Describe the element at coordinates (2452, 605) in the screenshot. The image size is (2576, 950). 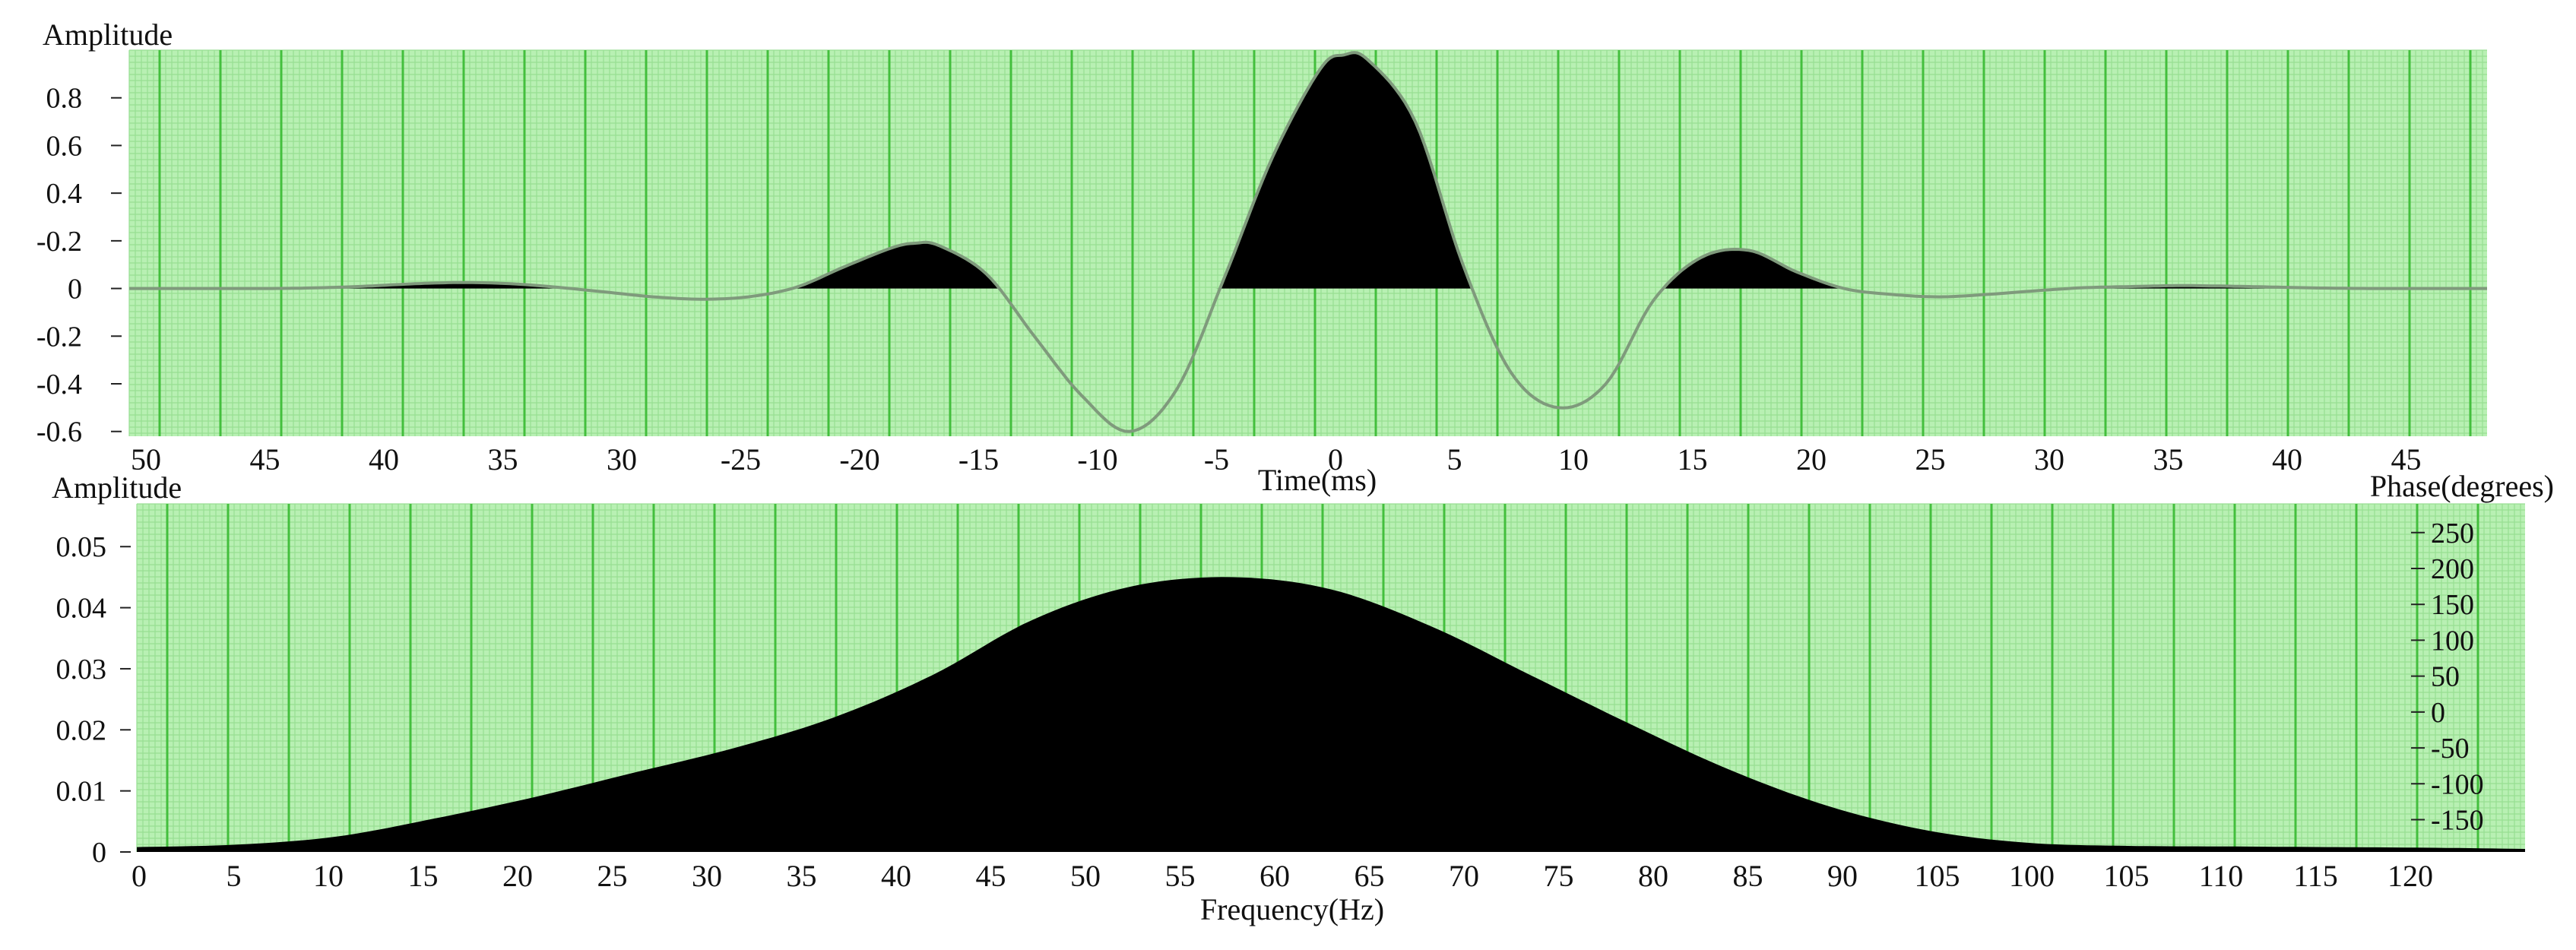
I see `phase-tick-label: 150` at that location.